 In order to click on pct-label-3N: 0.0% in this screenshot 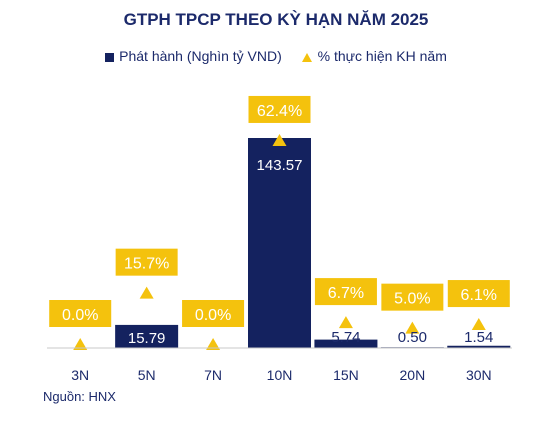, I will do `click(80, 315)`.